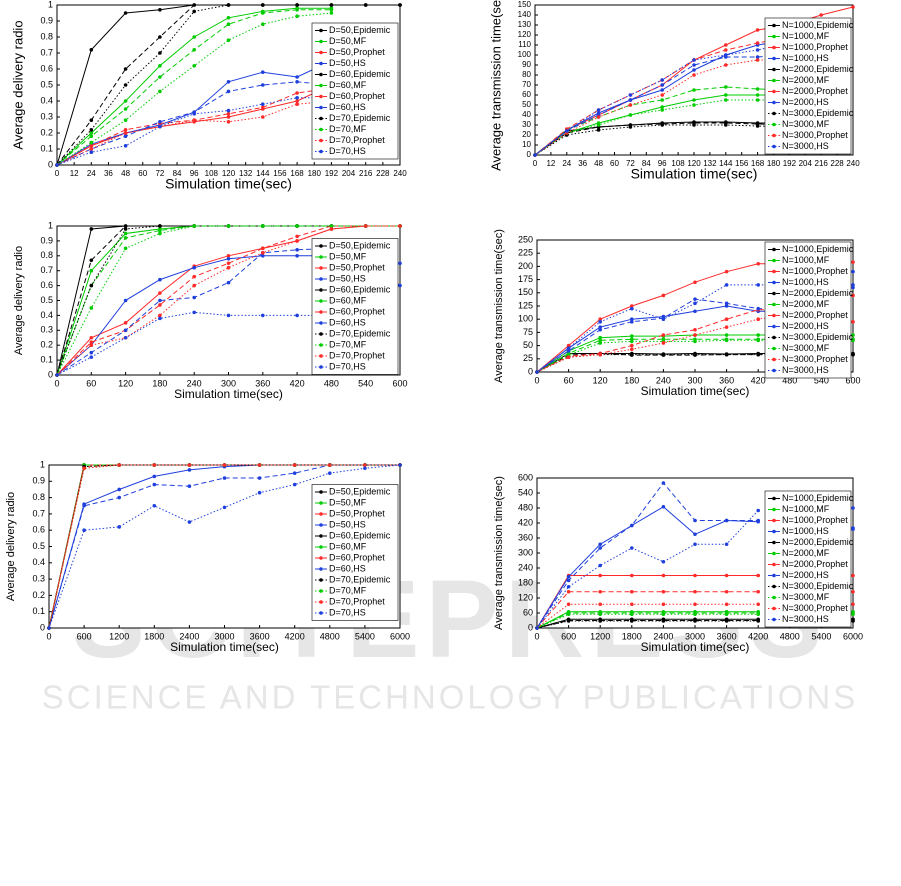 This screenshot has height=886, width=901. Describe the element at coordinates (46, 285) in the screenshot. I see `y-tick-label: 0.6` at that location.